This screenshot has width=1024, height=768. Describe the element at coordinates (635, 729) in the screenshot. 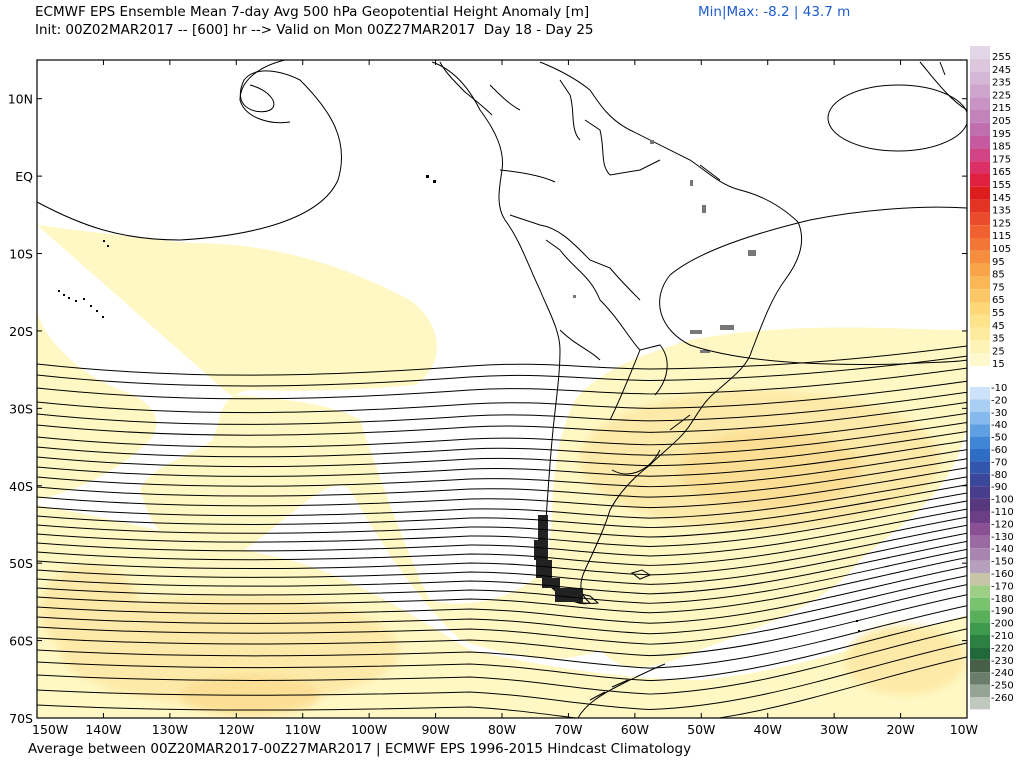

I see `lon-label: 60W` at that location.